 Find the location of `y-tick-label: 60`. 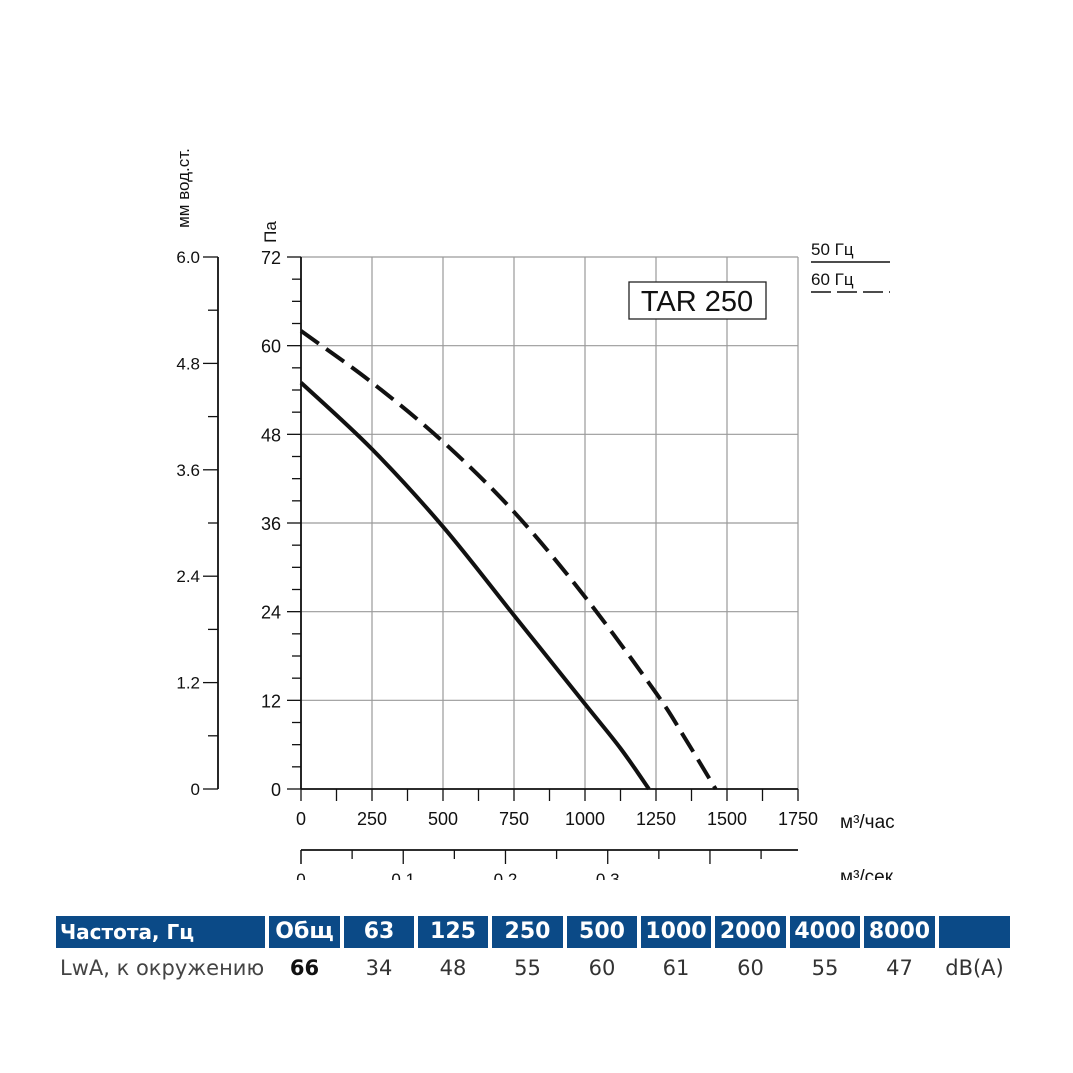

y-tick-label: 60 is located at coordinates (271, 347).